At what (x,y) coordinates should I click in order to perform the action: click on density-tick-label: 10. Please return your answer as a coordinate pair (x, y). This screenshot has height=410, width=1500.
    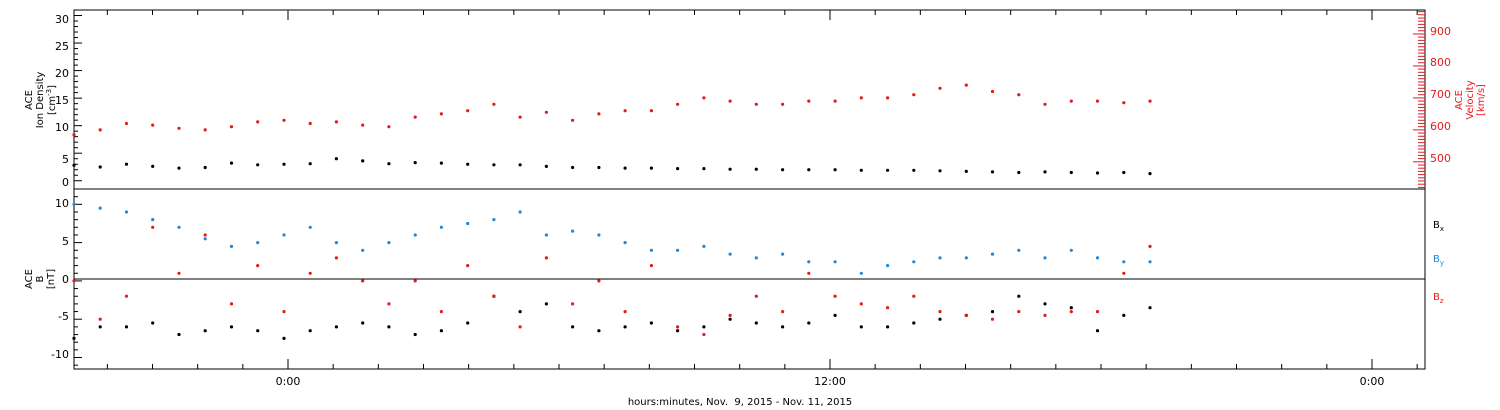
    Looking at the image, I should click on (62, 127).